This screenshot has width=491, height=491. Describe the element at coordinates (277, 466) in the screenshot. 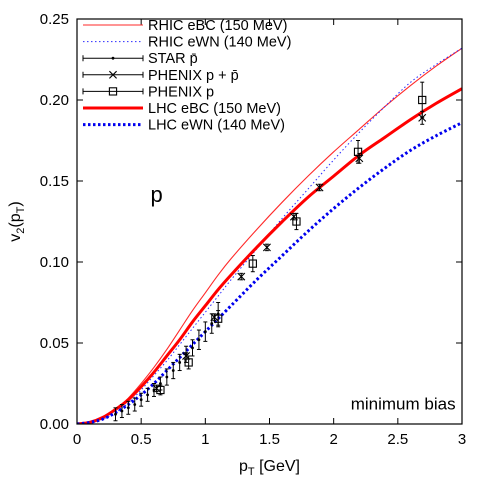

I see `x-axis-label-unit: [GeV]` at that location.